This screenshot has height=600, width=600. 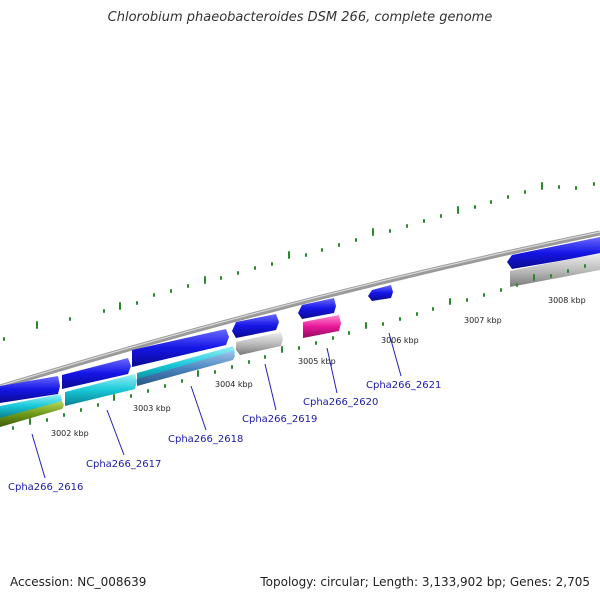 I want to click on gene-label: Cpha266_2619, so click(x=279, y=419).